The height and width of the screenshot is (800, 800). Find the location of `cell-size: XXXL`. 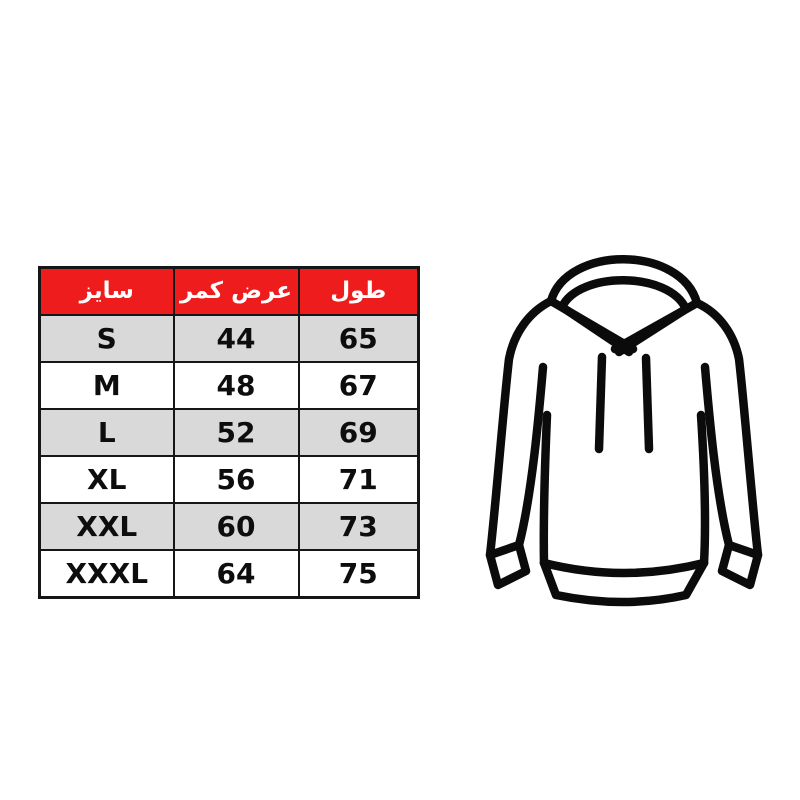

cell-size: XXXL is located at coordinates (106, 574).